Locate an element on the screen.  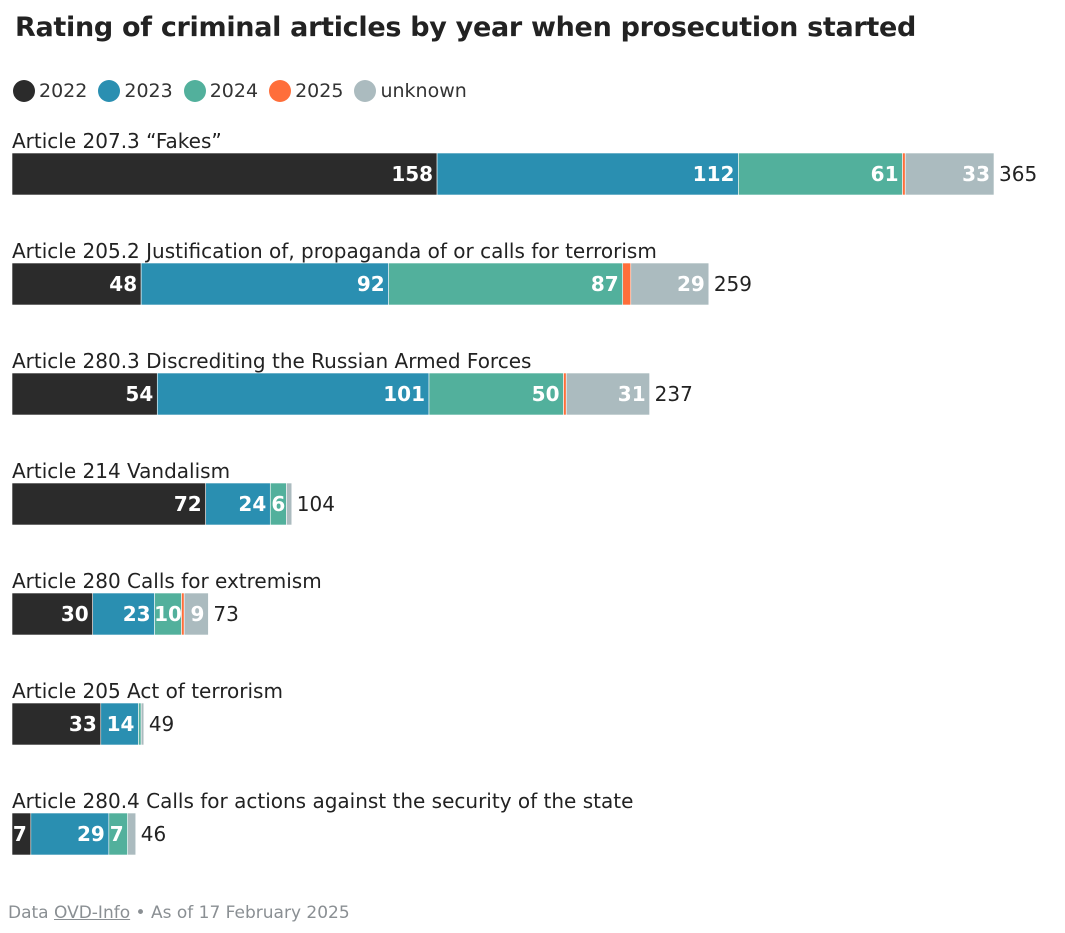
legend-item-2024: 2024 is located at coordinates (221, 91).